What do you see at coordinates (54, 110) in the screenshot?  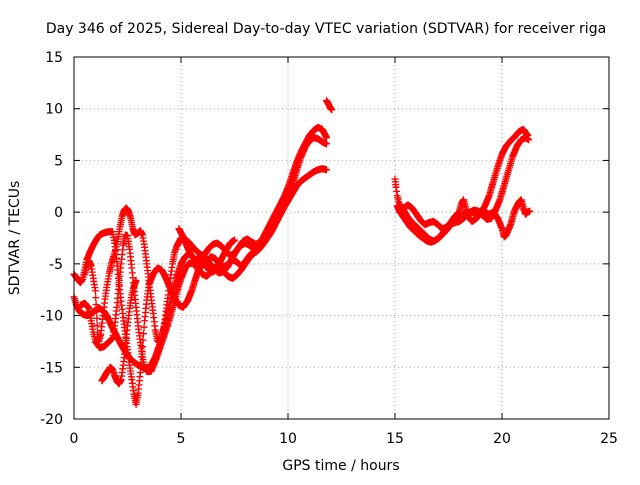 I see `y-tick-label: 10` at bounding box center [54, 110].